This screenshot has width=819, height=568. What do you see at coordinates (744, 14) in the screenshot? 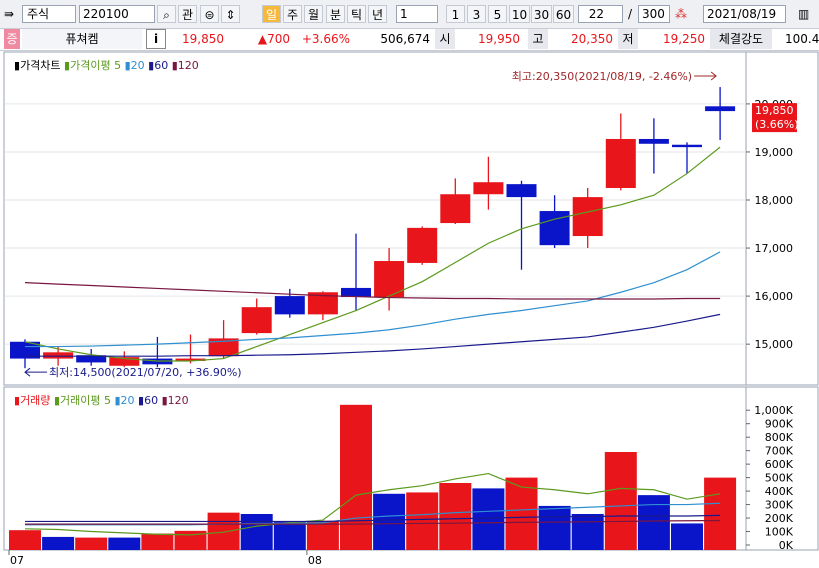
I see `date-input: 2021/08/19` at bounding box center [744, 14].